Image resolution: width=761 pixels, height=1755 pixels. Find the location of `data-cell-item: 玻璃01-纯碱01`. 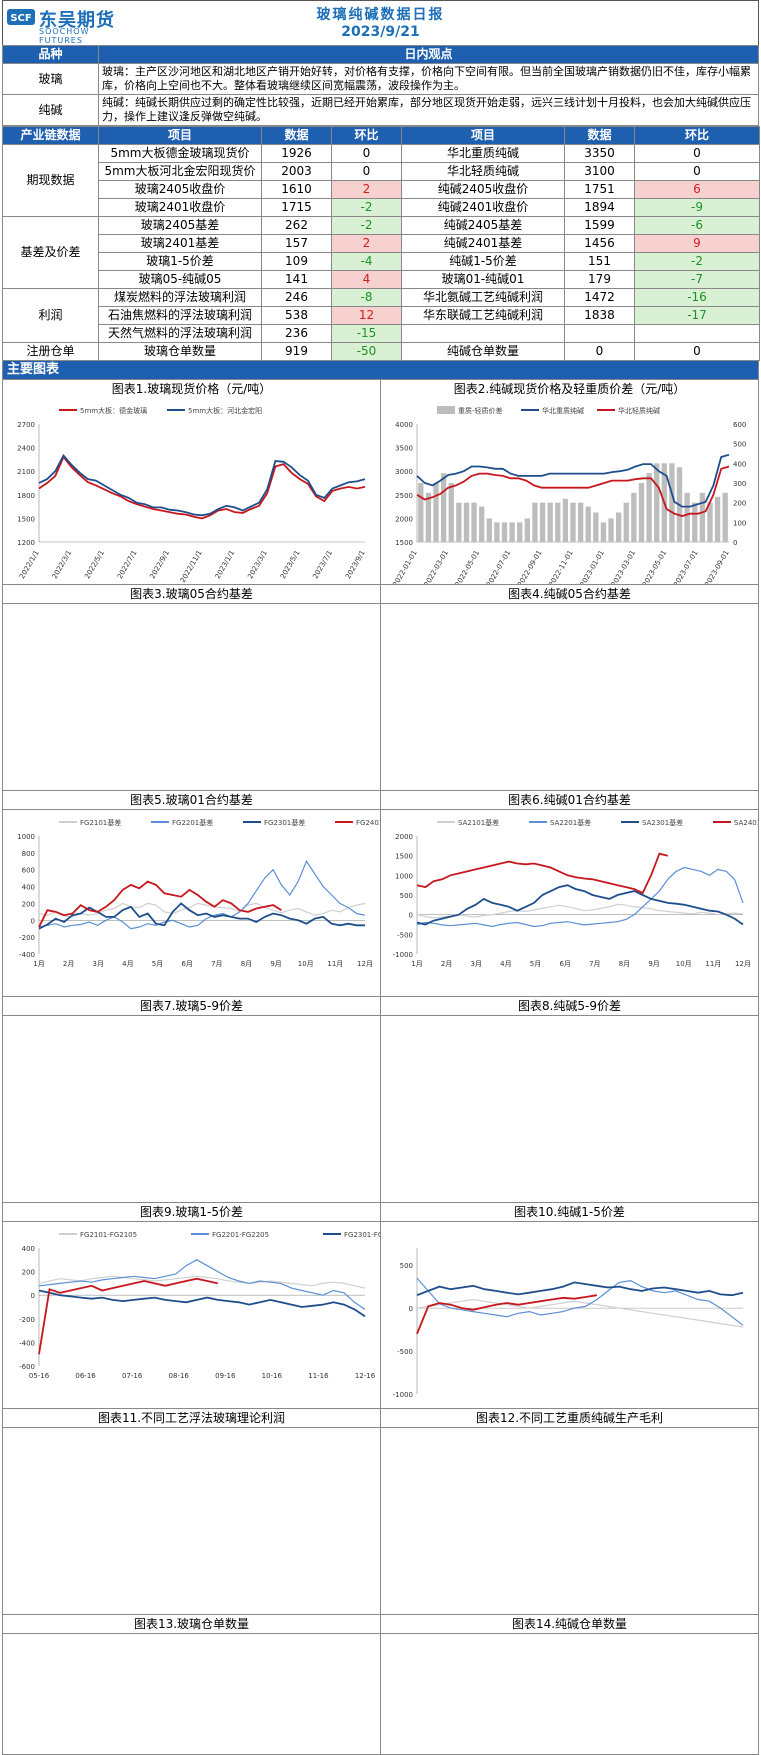

data-cell-item: 玻璃01-纯碱01 is located at coordinates (483, 279).